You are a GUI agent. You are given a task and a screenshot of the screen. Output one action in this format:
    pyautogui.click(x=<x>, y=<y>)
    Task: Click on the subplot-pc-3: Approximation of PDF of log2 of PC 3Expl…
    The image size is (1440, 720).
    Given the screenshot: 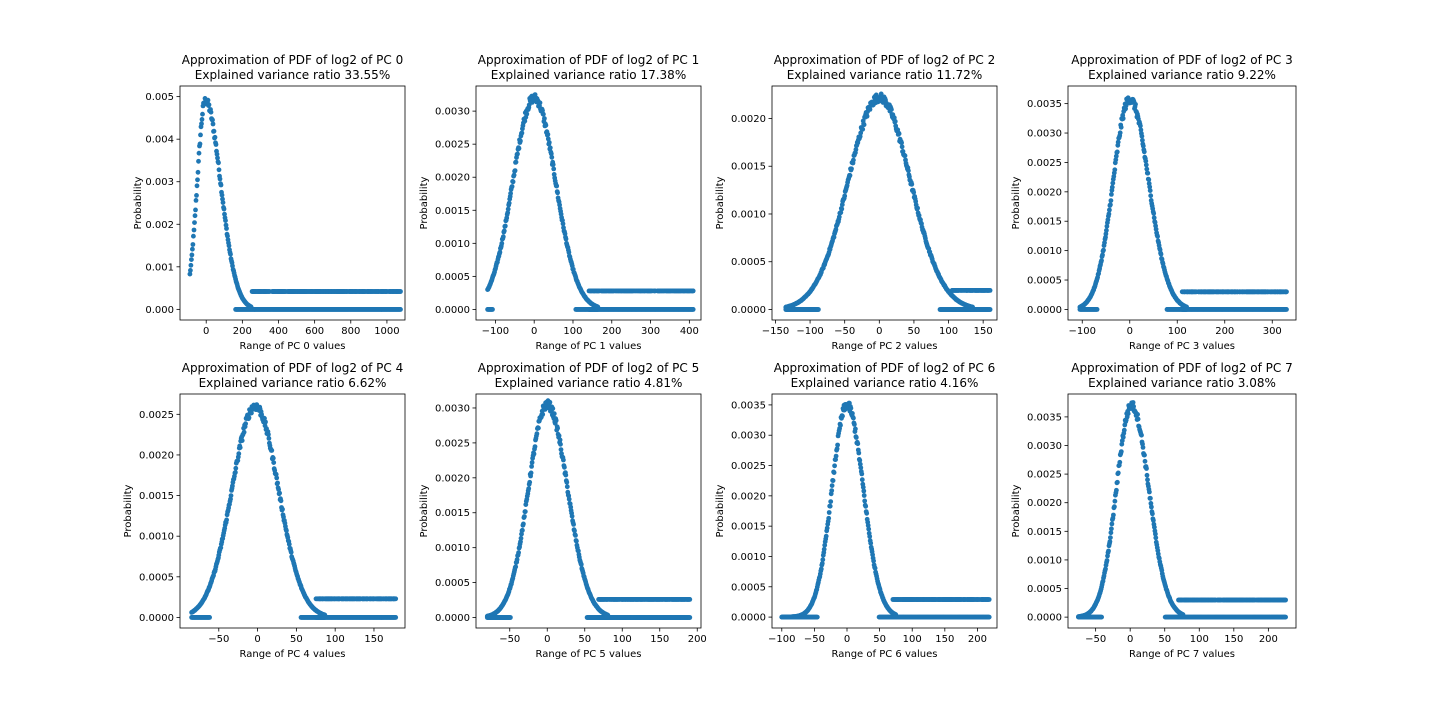 What is the action you would take?
    pyautogui.click(x=1154, y=202)
    